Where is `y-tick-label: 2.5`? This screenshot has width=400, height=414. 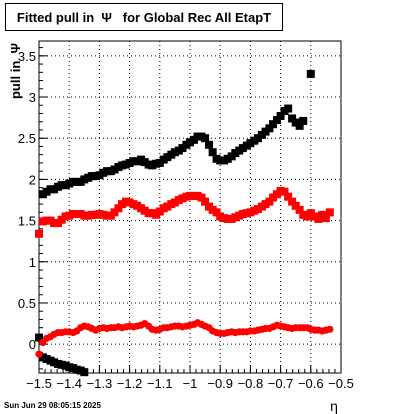 y-tick-label: 2.5 is located at coordinates (27, 138).